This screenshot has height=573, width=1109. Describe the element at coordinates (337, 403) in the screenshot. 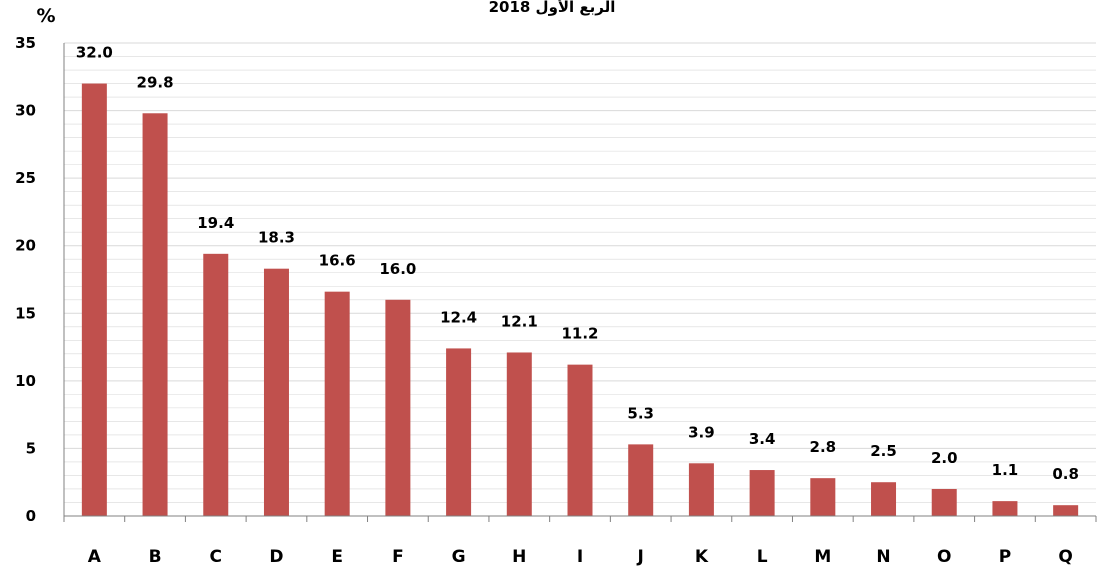

I see `bar-E` at that location.